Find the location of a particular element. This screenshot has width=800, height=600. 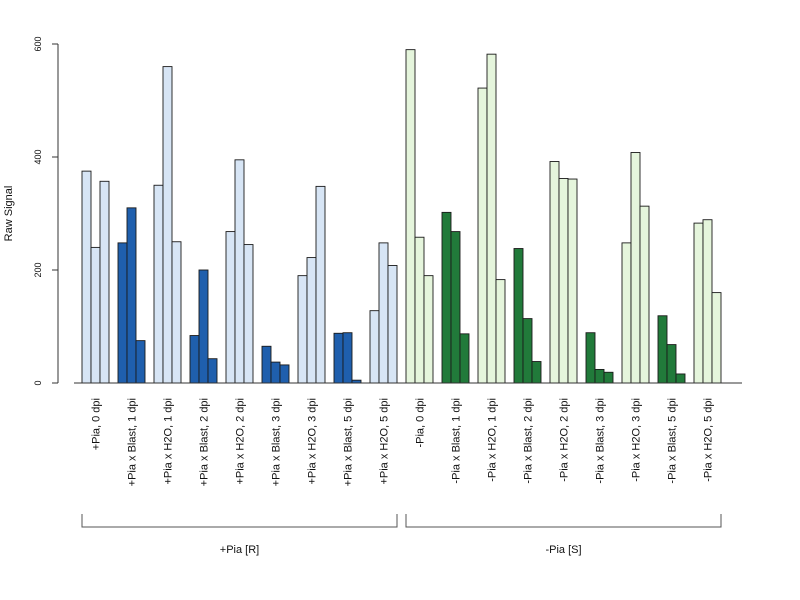

category-label: -Pia x H2O, 2 dpi is located at coordinates (565, 440).